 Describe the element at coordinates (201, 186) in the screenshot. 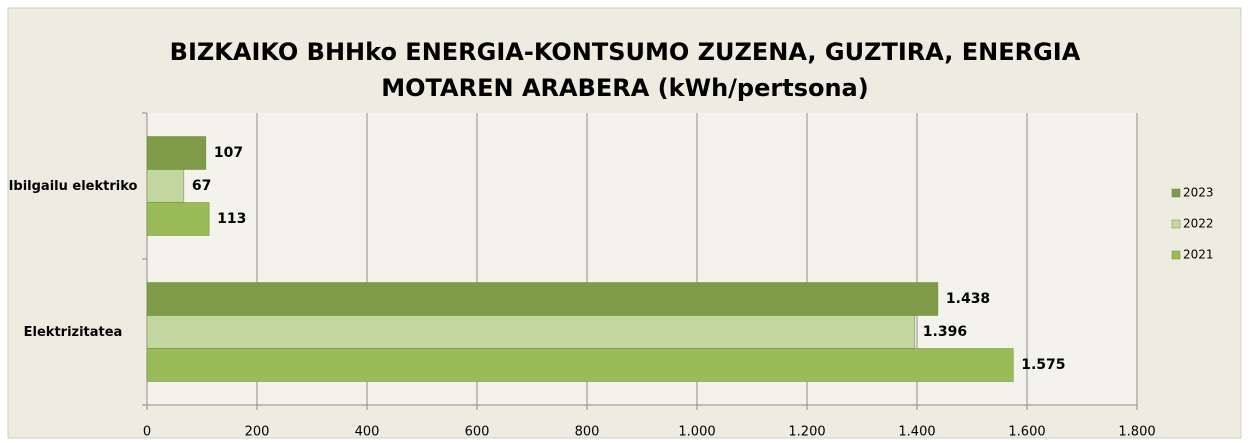

I see `value-label: 67` at that location.